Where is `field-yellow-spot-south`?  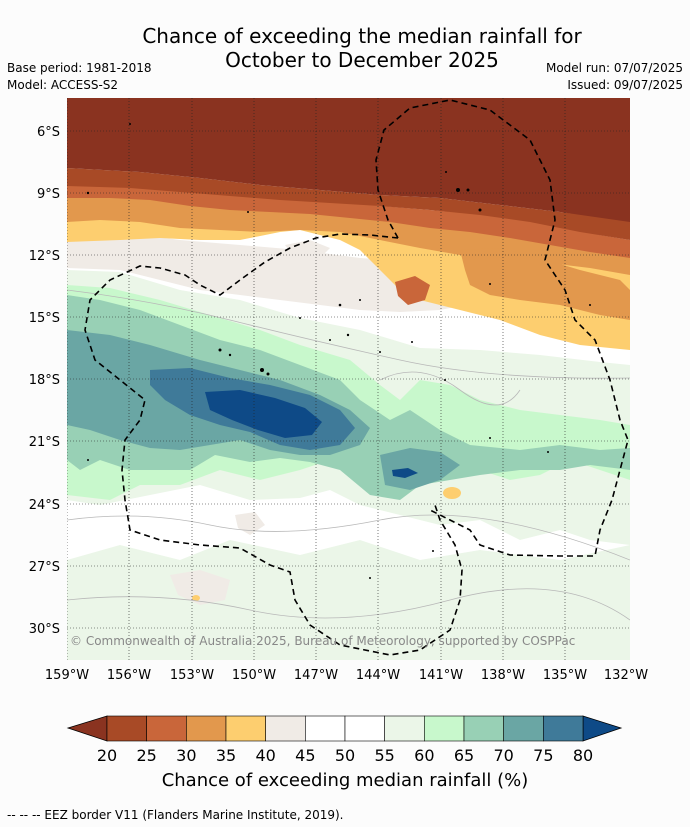
field-yellow-spot-south is located at coordinates (196, 598).